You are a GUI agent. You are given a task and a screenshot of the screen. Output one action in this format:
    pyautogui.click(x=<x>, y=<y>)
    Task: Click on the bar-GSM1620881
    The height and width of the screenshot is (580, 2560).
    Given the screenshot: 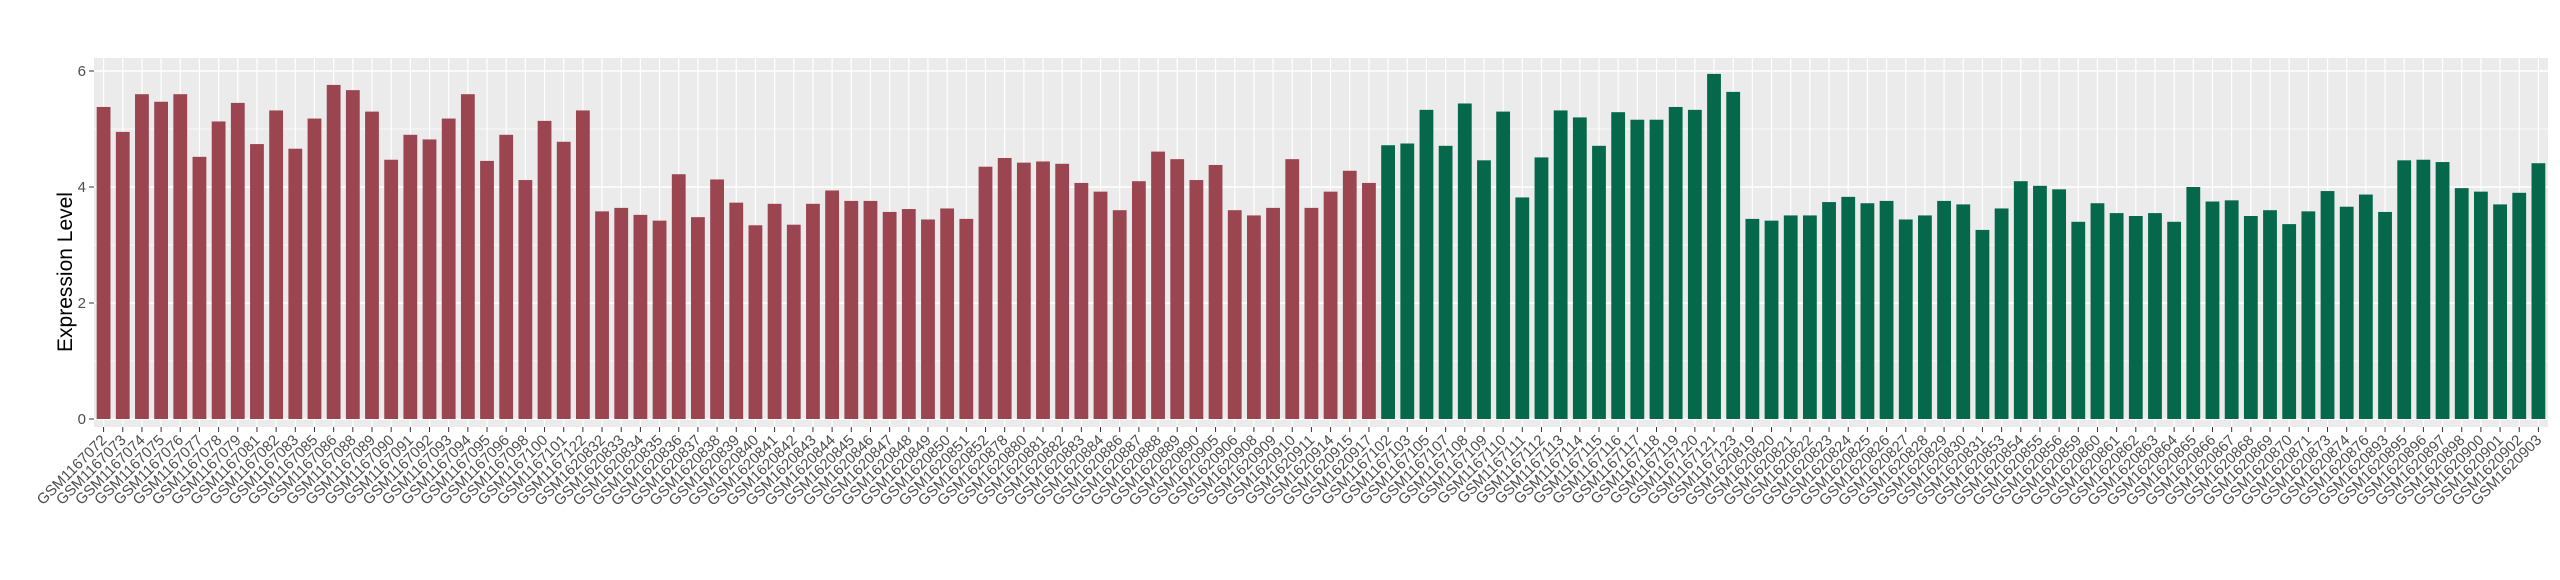 What is the action you would take?
    pyautogui.click(x=1043, y=290)
    